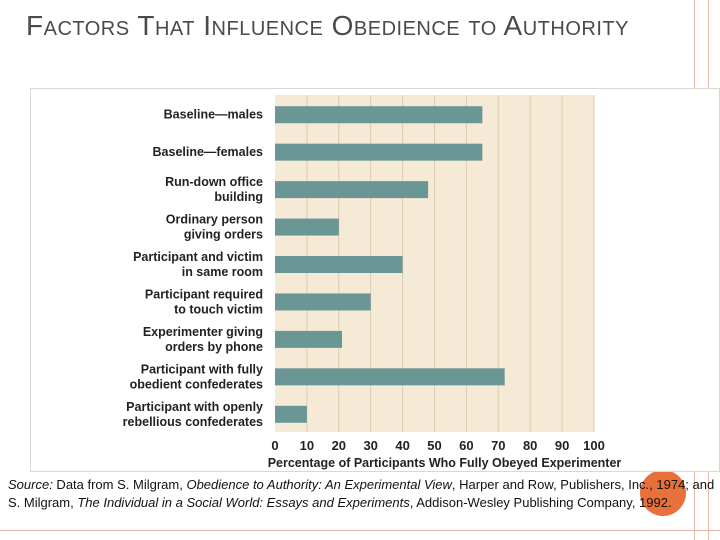 Image resolution: width=720 pixels, height=540 pixels. What do you see at coordinates (594, 445) in the screenshot?
I see `x-tick-label: 100` at bounding box center [594, 445].